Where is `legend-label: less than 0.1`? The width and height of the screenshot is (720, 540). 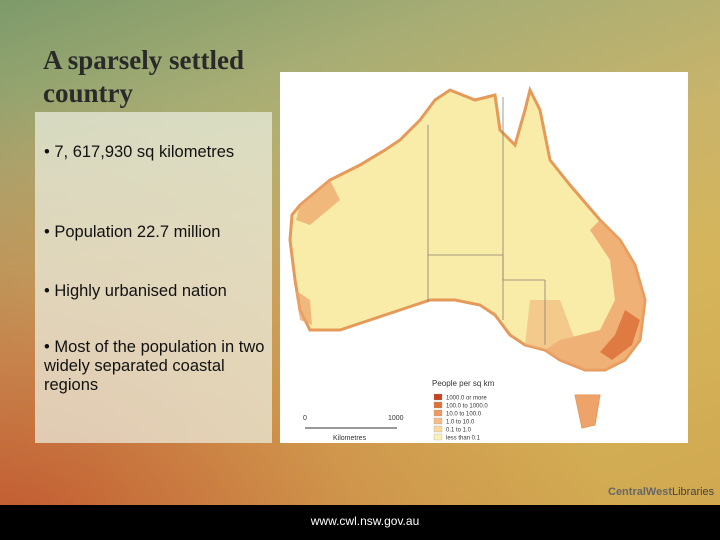
legend-label: less than 0.1 is located at coordinates (463, 439).